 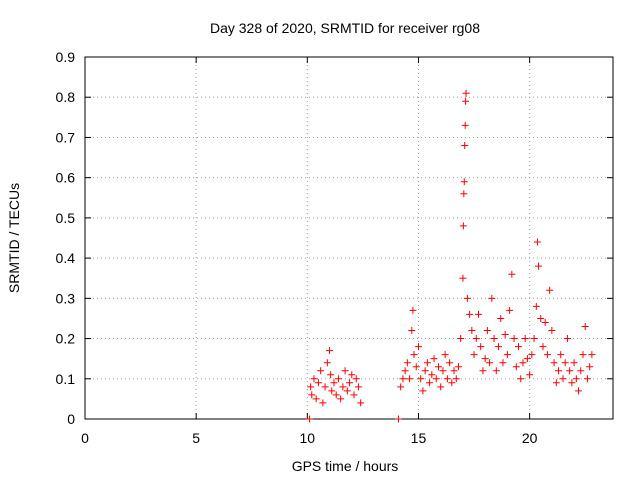 What do you see at coordinates (196, 438) in the screenshot?
I see `x-tick-label: 5` at bounding box center [196, 438].